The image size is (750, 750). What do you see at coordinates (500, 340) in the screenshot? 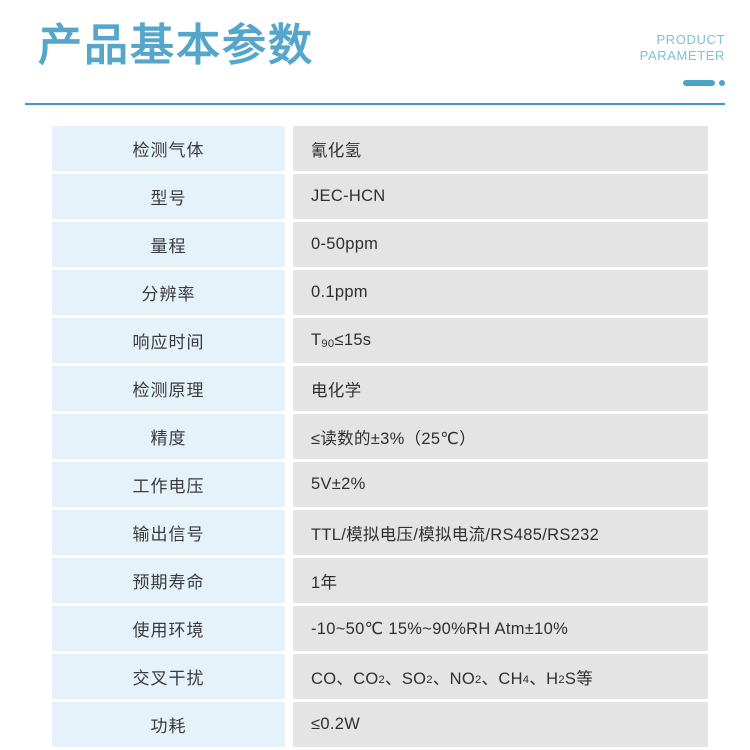
I see `spec-value-cell: T 90 ≤15s` at bounding box center [500, 340].